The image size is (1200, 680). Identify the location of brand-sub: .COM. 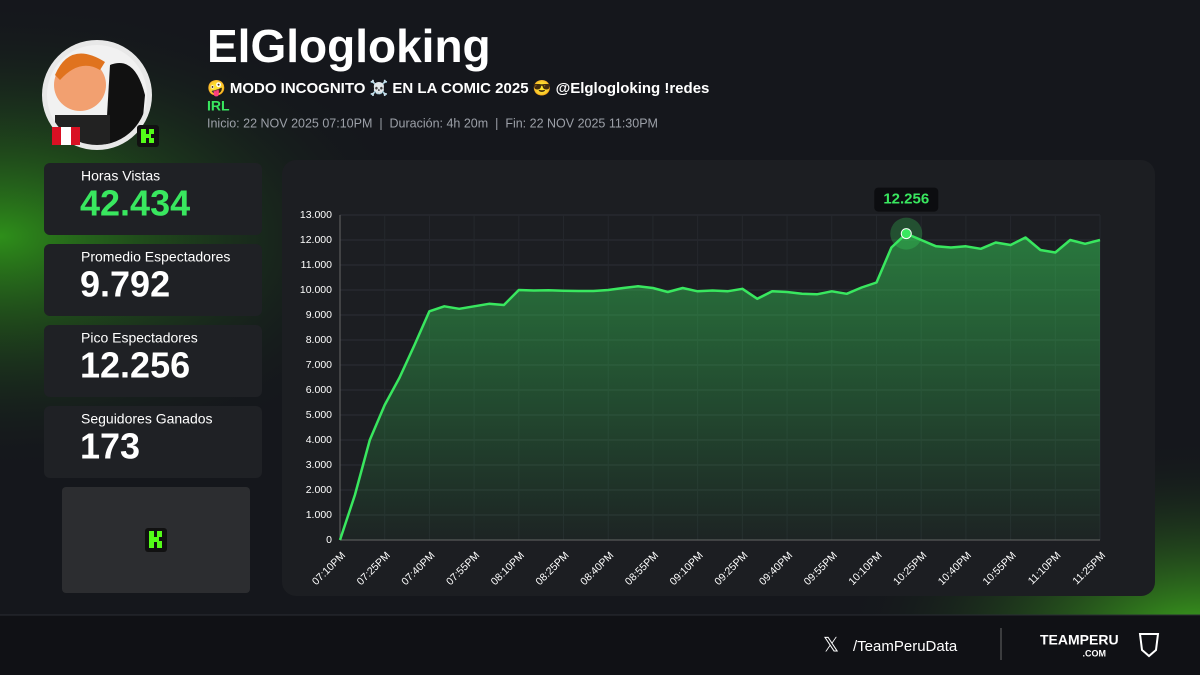
(1095, 653).